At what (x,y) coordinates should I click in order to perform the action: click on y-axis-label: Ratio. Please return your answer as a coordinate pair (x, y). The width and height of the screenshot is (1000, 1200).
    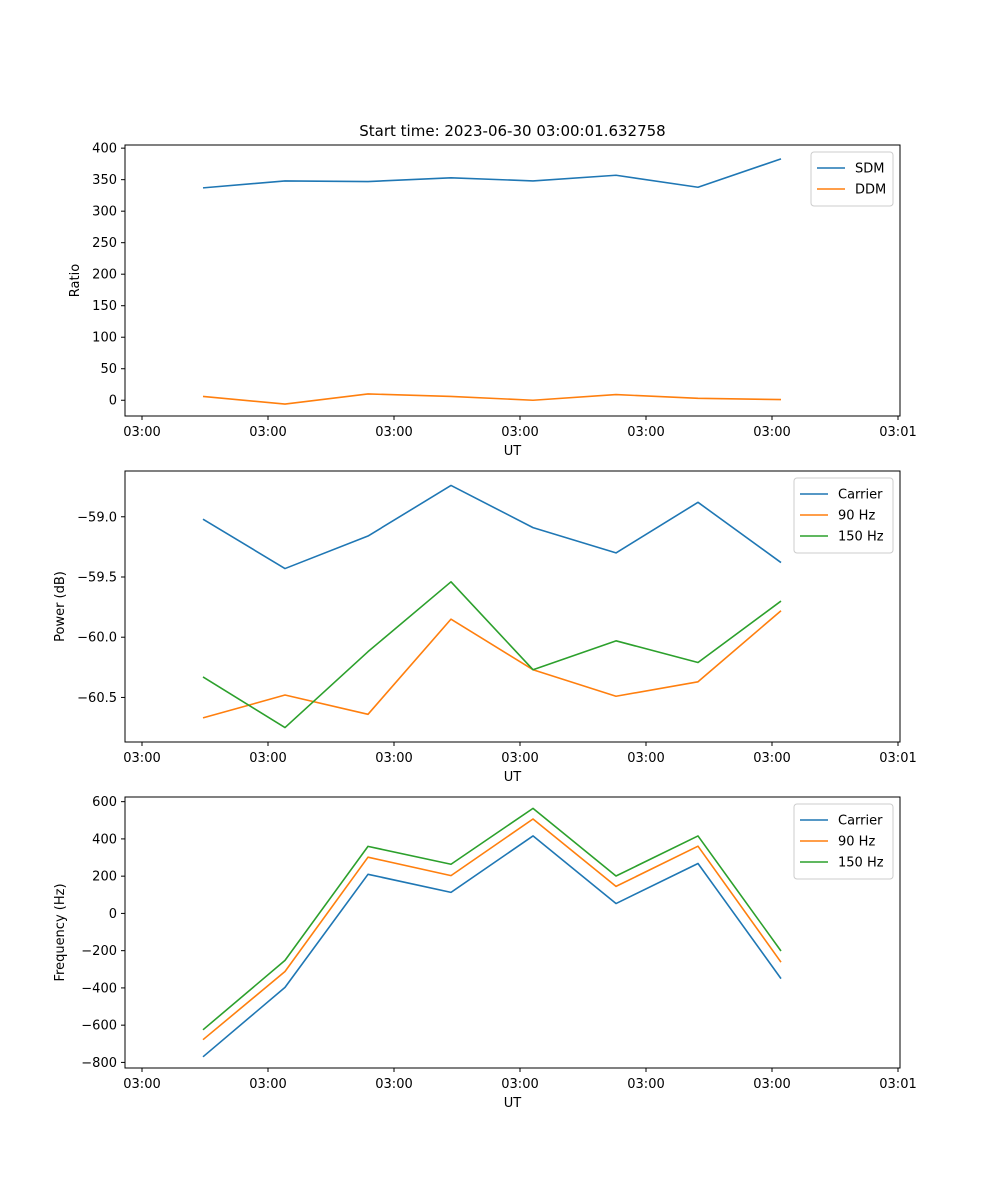
    Looking at the image, I should click on (75, 280).